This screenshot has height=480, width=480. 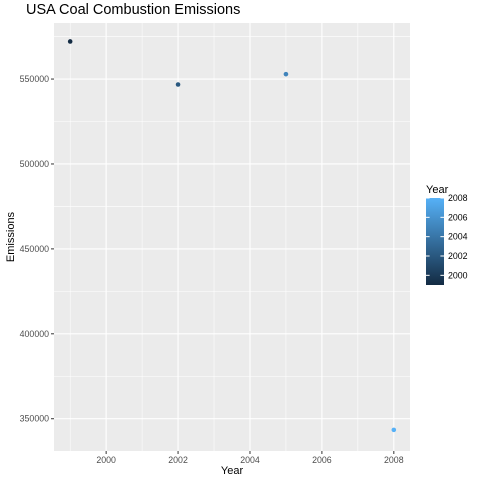 I want to click on y-axis-title: Emissions, so click(x=11, y=236).